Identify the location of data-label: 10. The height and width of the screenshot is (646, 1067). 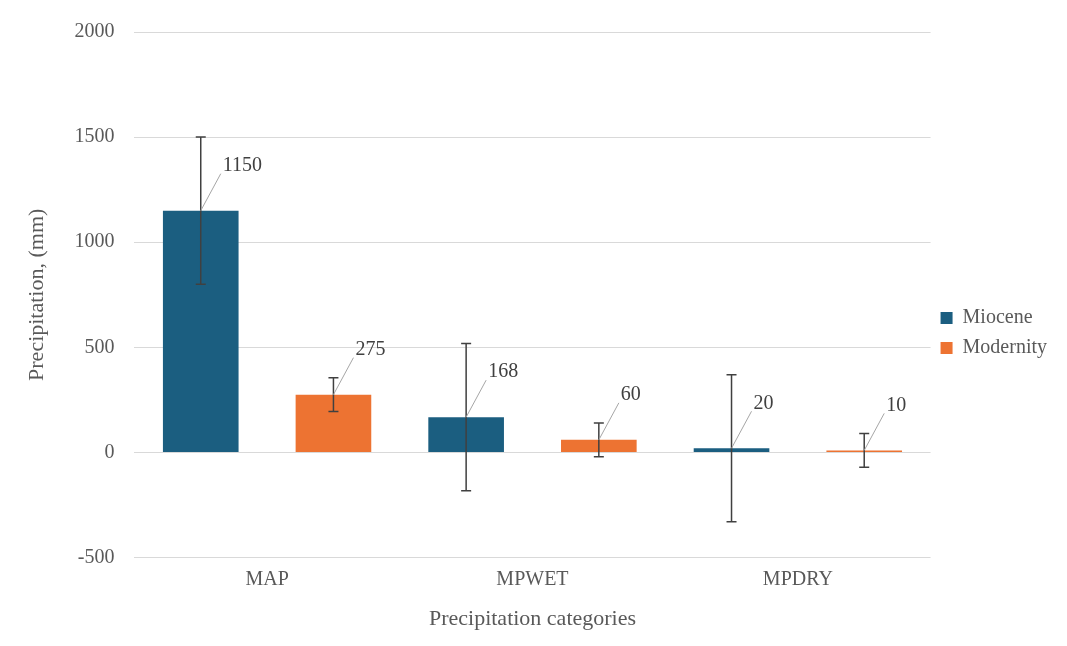
(896, 403).